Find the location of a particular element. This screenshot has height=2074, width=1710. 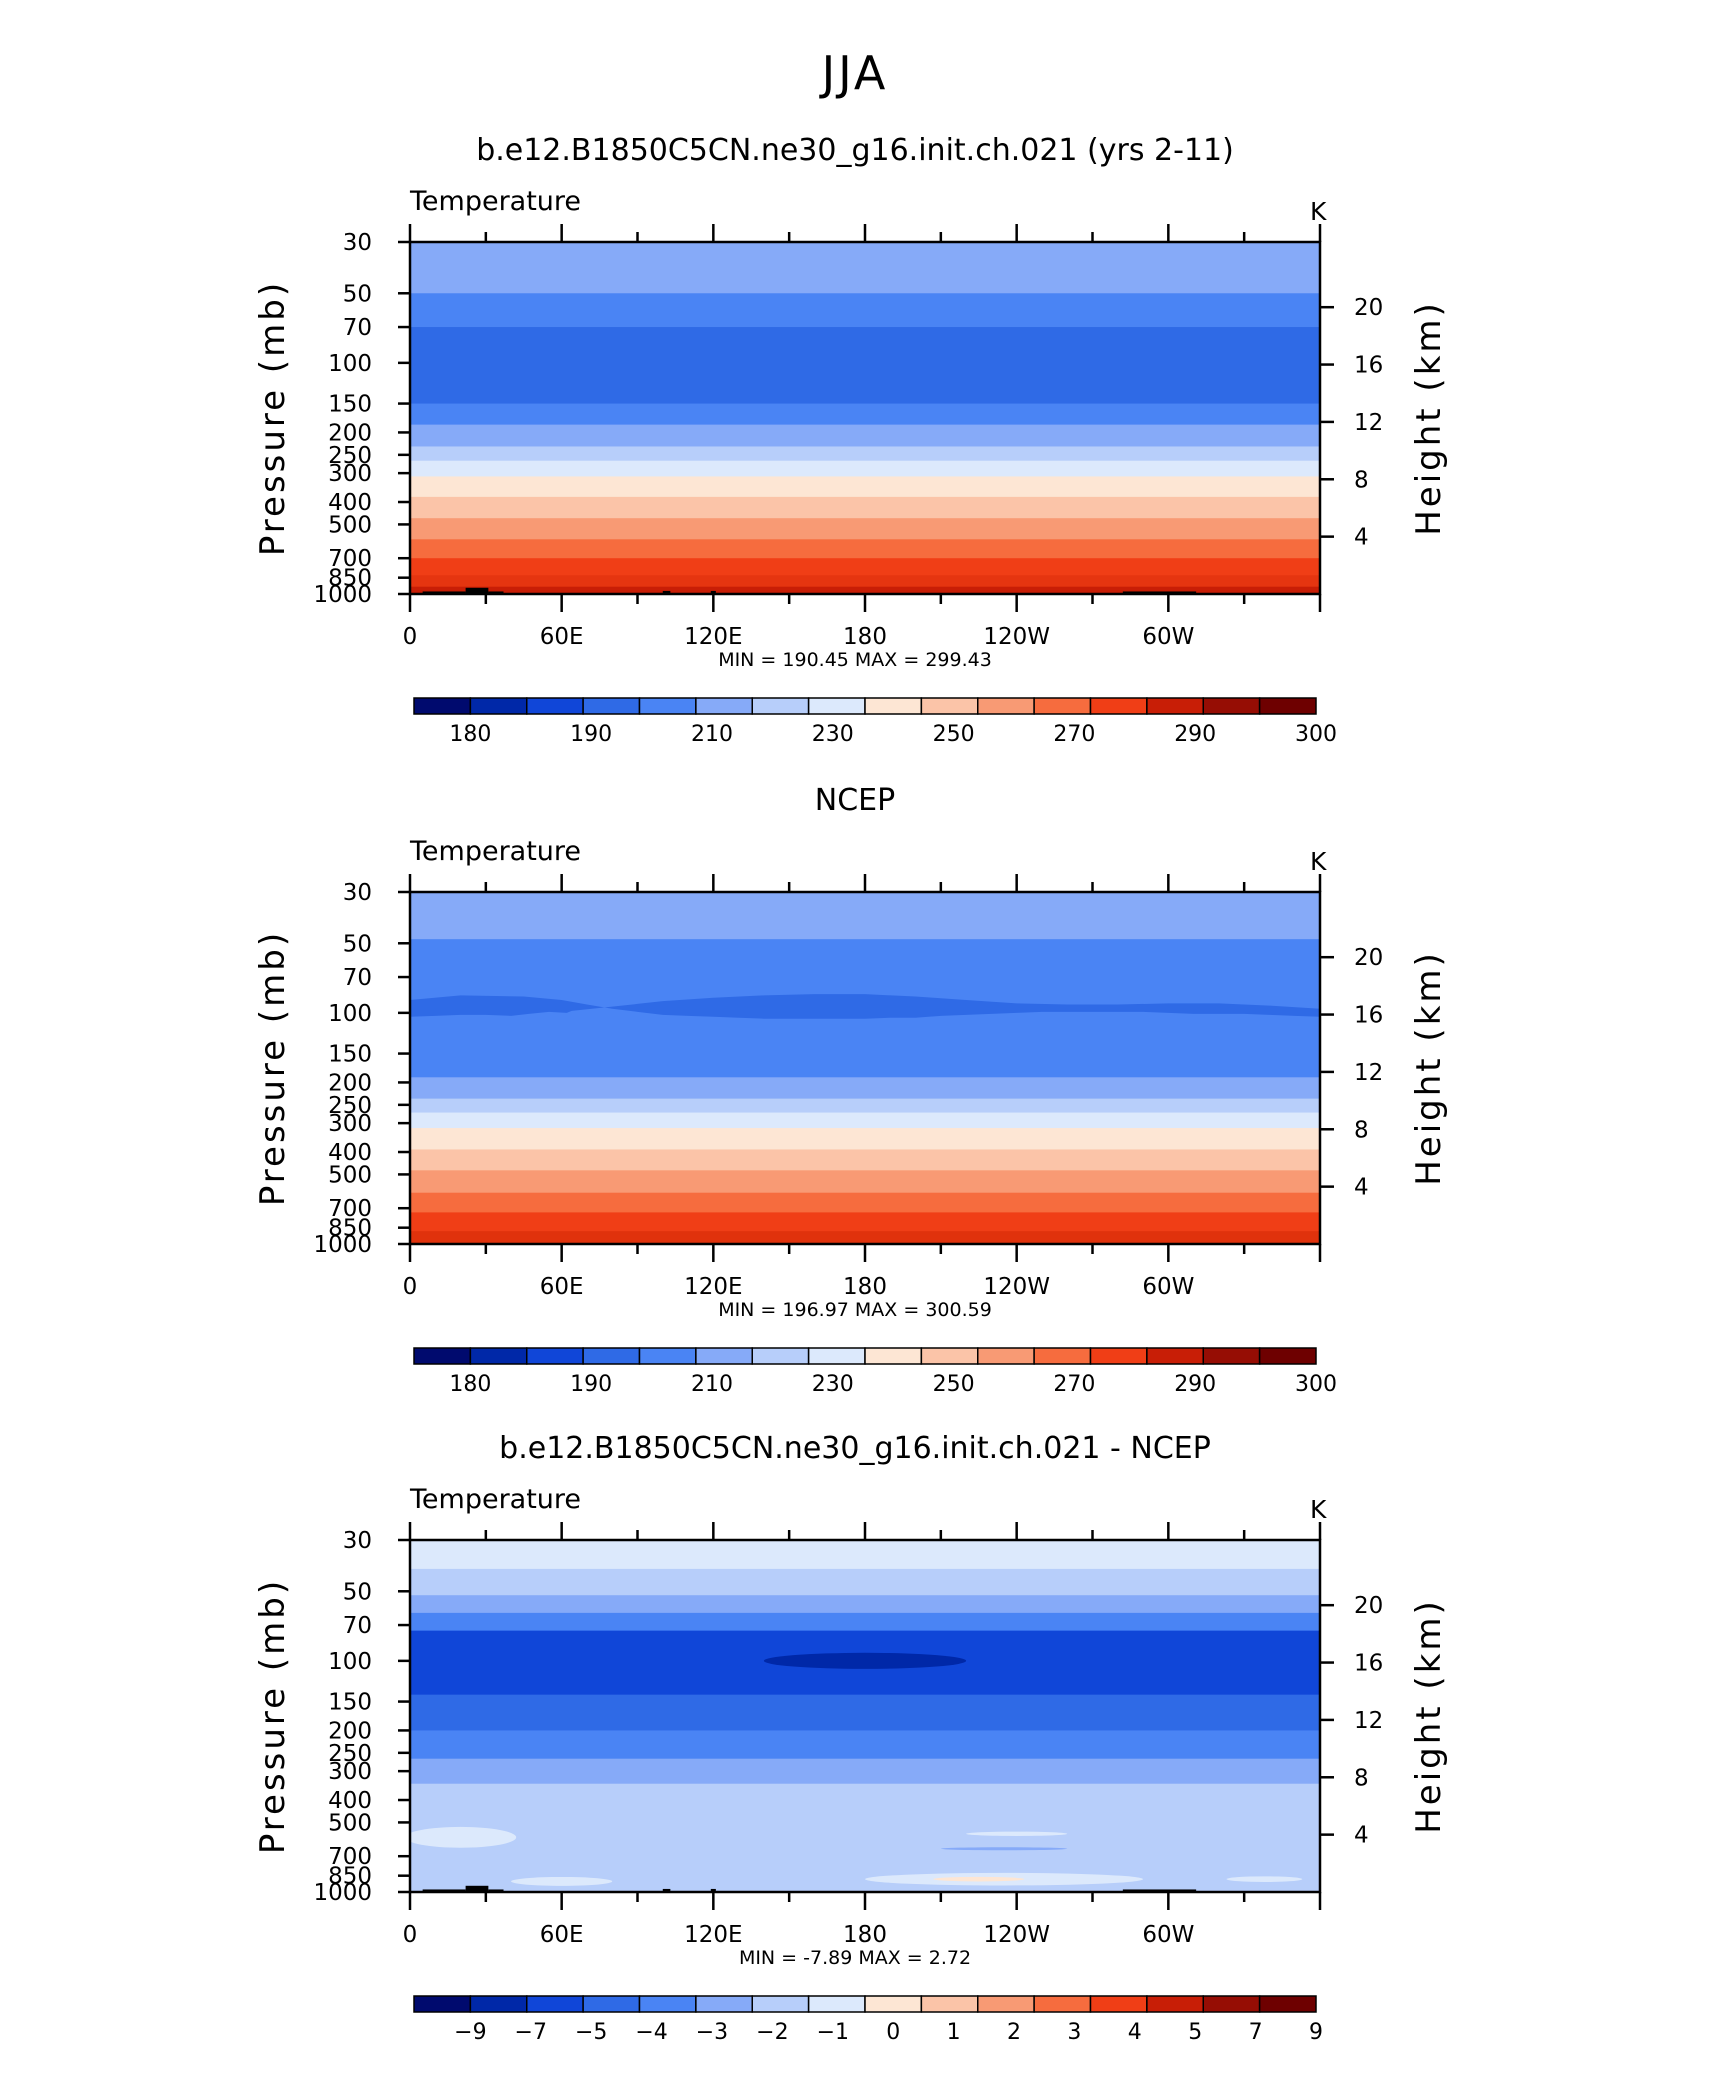

y-tick-label: 700 is located at coordinates (350, 1857).